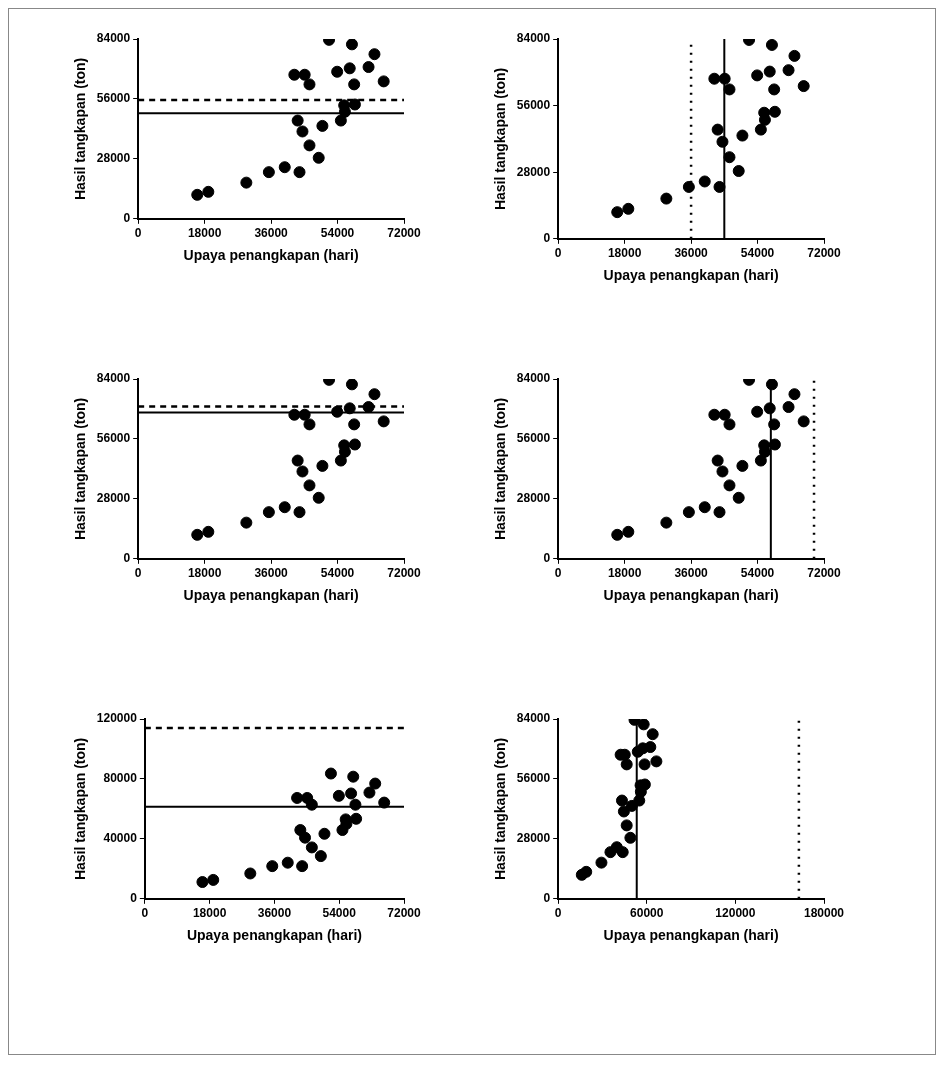 This screenshot has width=944, height=1067. Describe the element at coordinates (120, 778) in the screenshot. I see `y-tick-label: 80000` at that location.